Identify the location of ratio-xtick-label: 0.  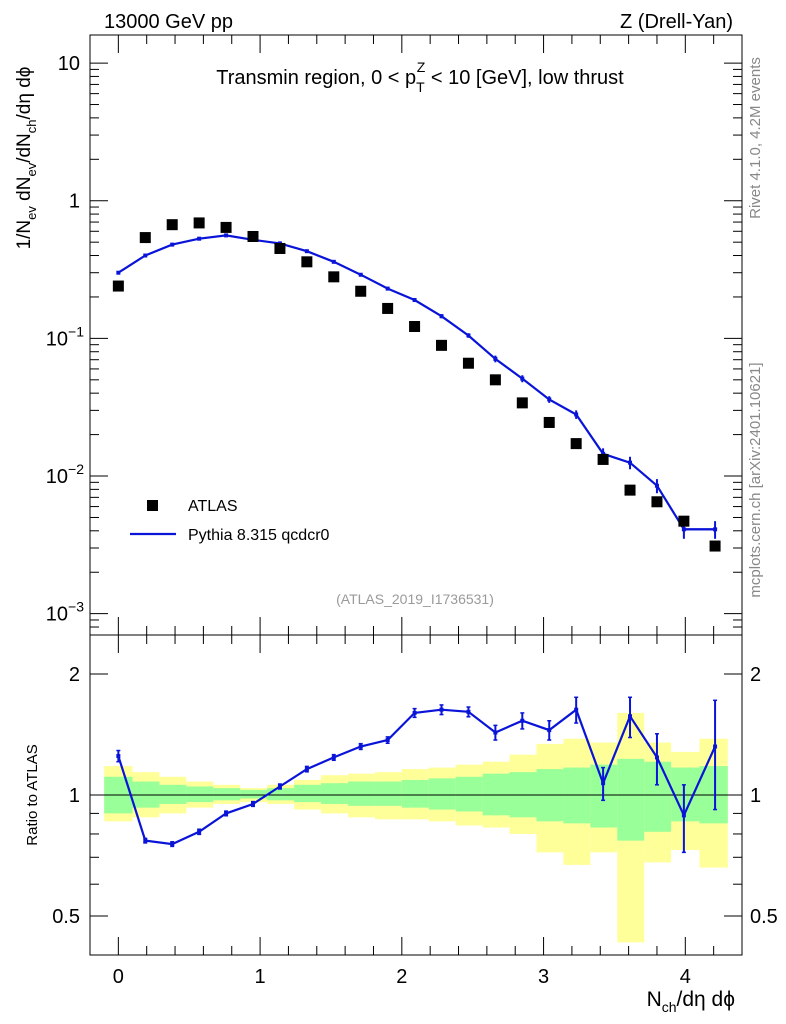
(118, 977).